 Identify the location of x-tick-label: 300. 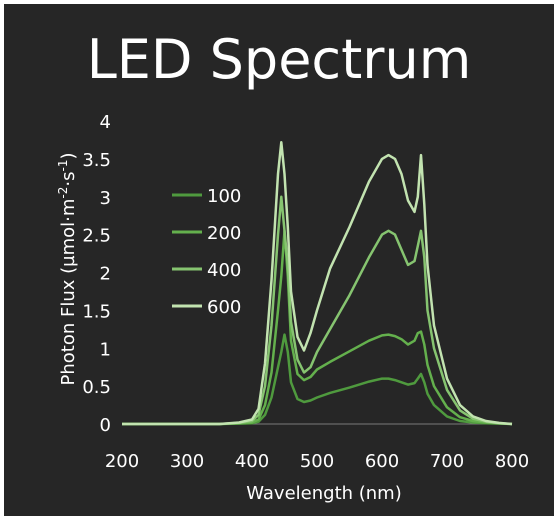
(187, 461).